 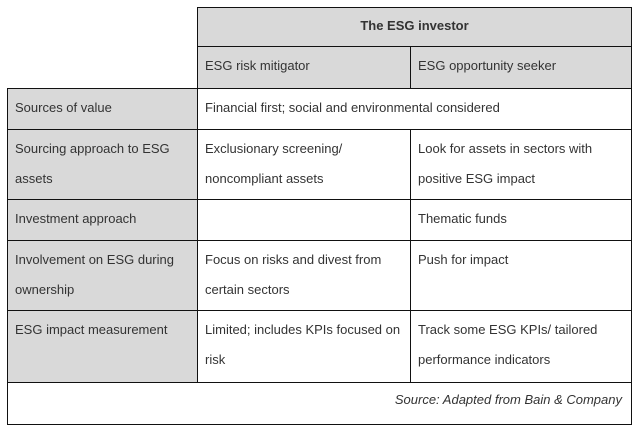 I want to click on cell-text-line: performance indicators, so click(x=484, y=359).